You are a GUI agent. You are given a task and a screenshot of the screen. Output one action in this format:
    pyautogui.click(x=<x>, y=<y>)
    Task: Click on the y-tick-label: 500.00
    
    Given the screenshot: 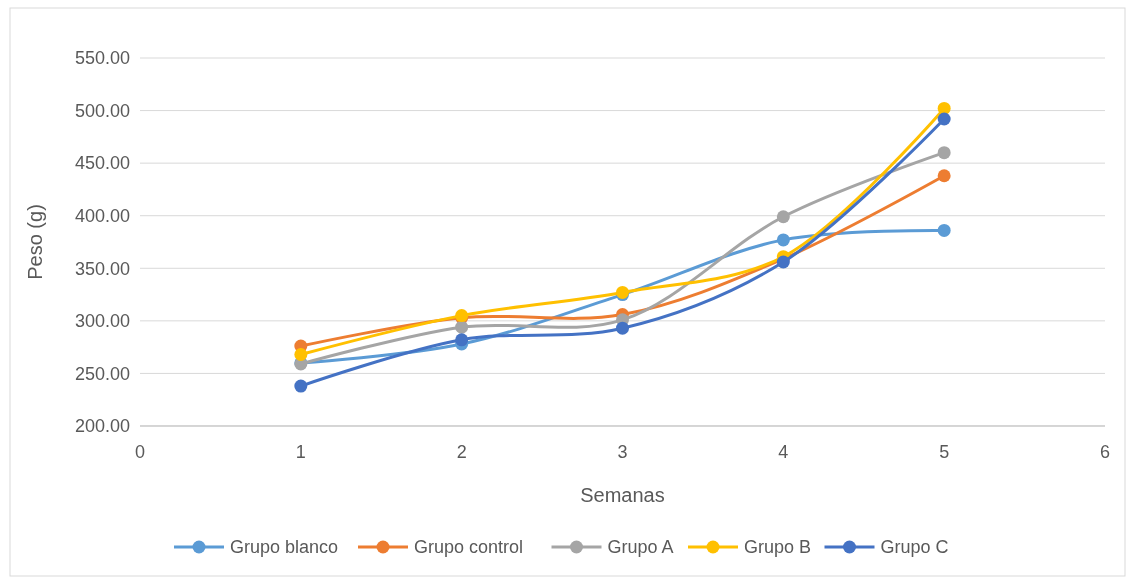 What is the action you would take?
    pyautogui.click(x=102, y=110)
    